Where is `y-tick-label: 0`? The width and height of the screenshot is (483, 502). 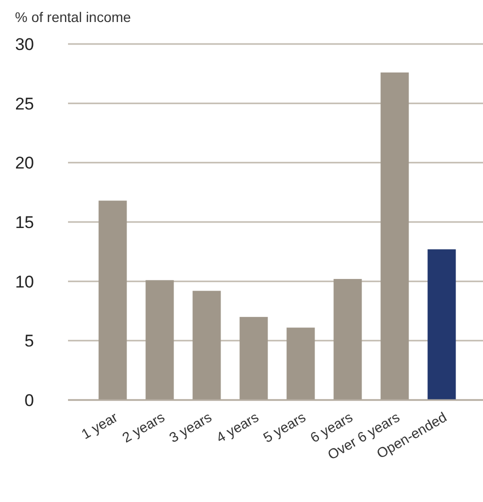
y-tick-label: 0 is located at coordinates (29, 400).